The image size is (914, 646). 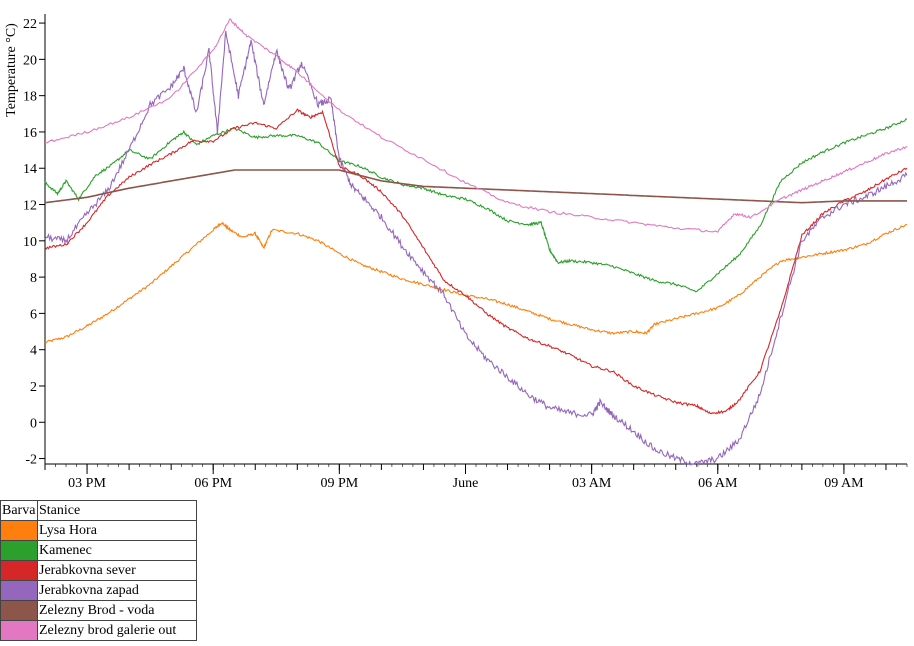 What do you see at coordinates (117, 550) in the screenshot?
I see `legend-station-name: Kamenec` at bounding box center [117, 550].